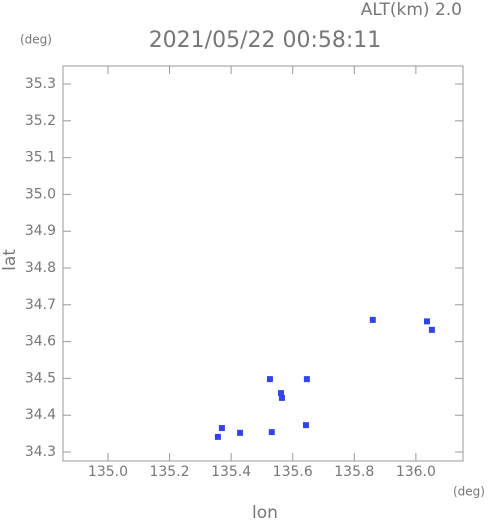 This screenshot has height=525, width=491. Describe the element at coordinates (40, 268) in the screenshot. I see `y-tick-label: 34.8` at that location.